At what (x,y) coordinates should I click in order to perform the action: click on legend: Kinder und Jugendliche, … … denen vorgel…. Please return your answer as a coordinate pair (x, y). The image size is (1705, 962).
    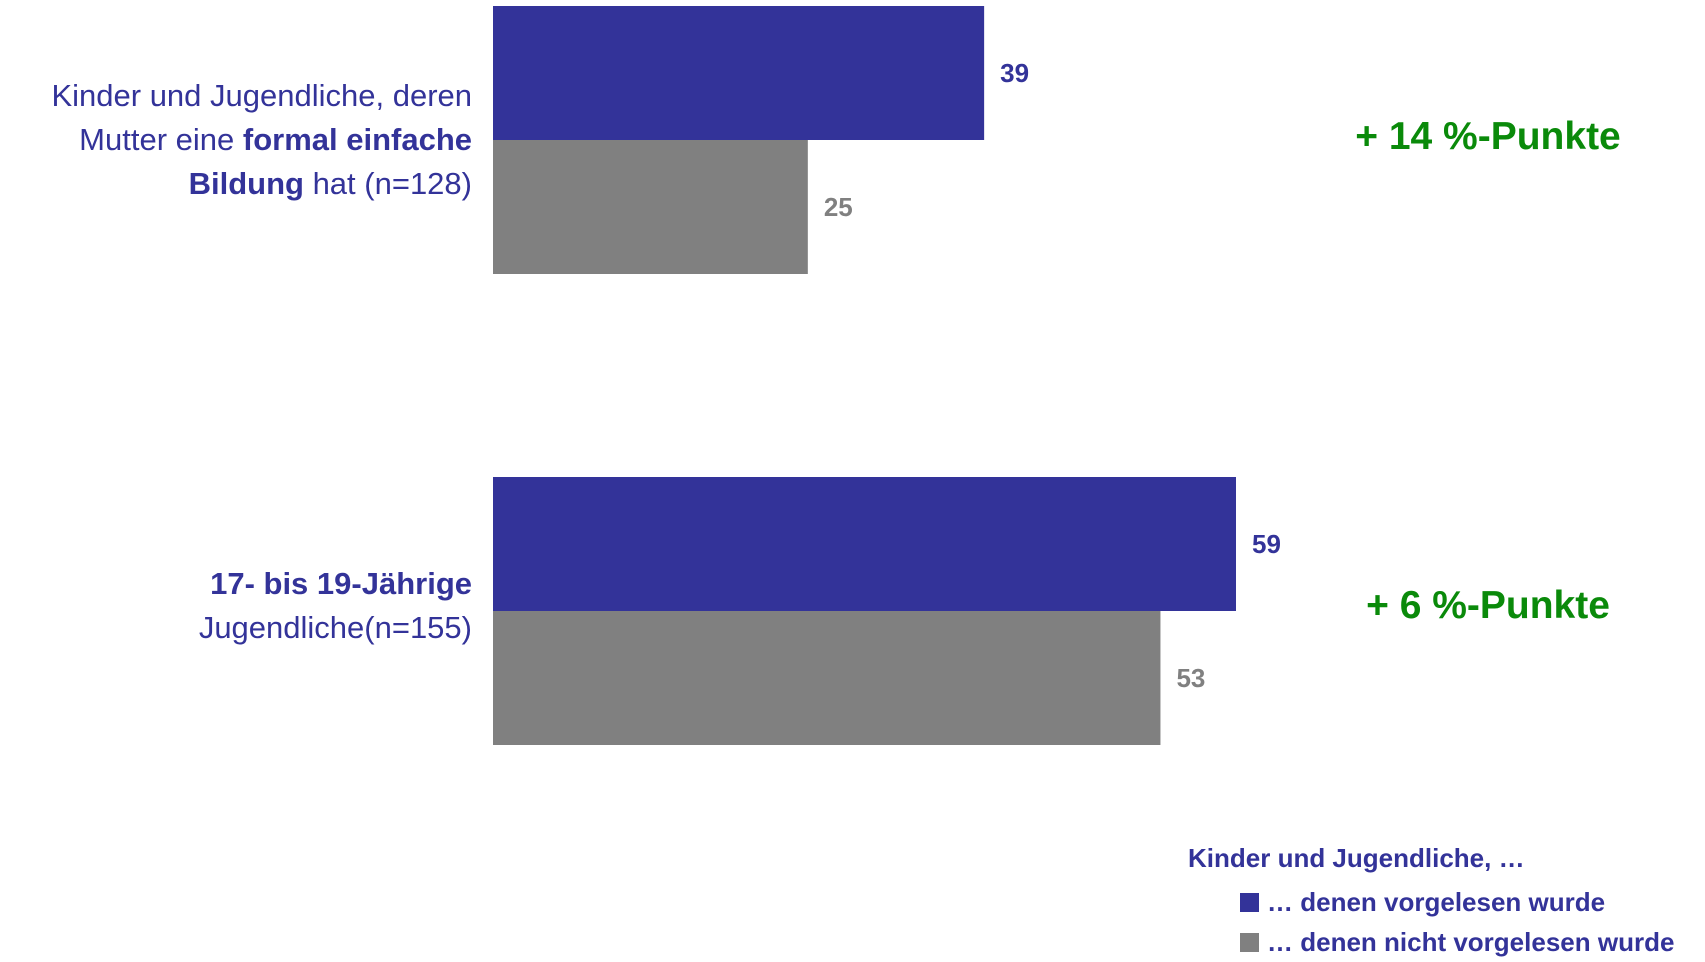
    Looking at the image, I should click on (1431, 900).